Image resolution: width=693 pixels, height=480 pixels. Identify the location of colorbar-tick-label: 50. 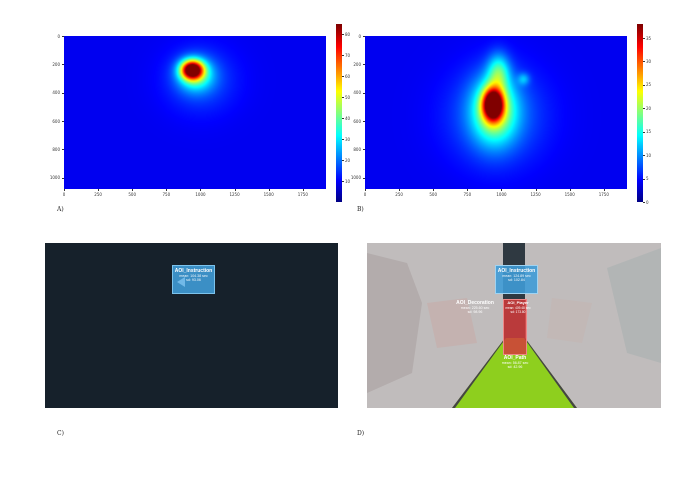
(348, 97).